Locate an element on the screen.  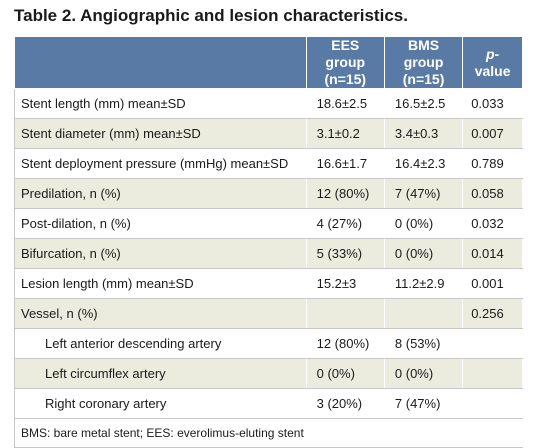
header-ees-group: EES group (n=15) is located at coordinates (345, 62).